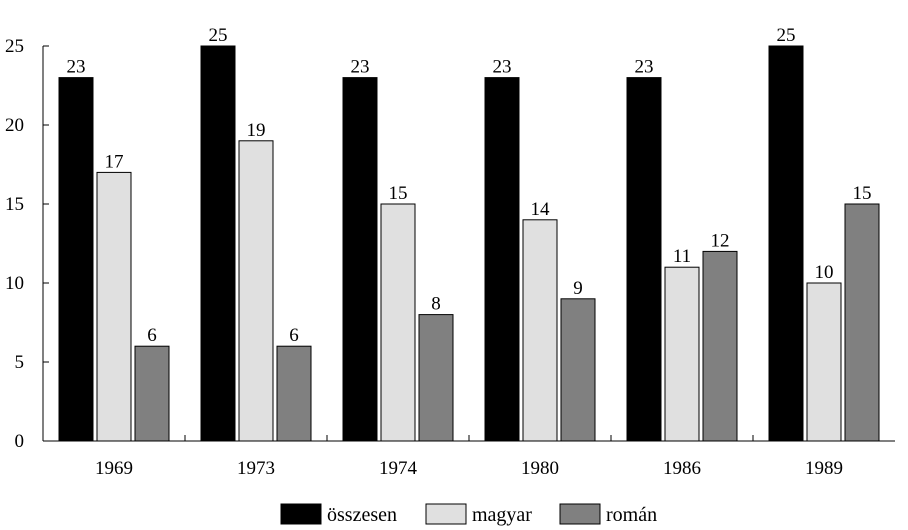  What do you see at coordinates (20, 441) in the screenshot?
I see `y-tick-label: 0` at bounding box center [20, 441].